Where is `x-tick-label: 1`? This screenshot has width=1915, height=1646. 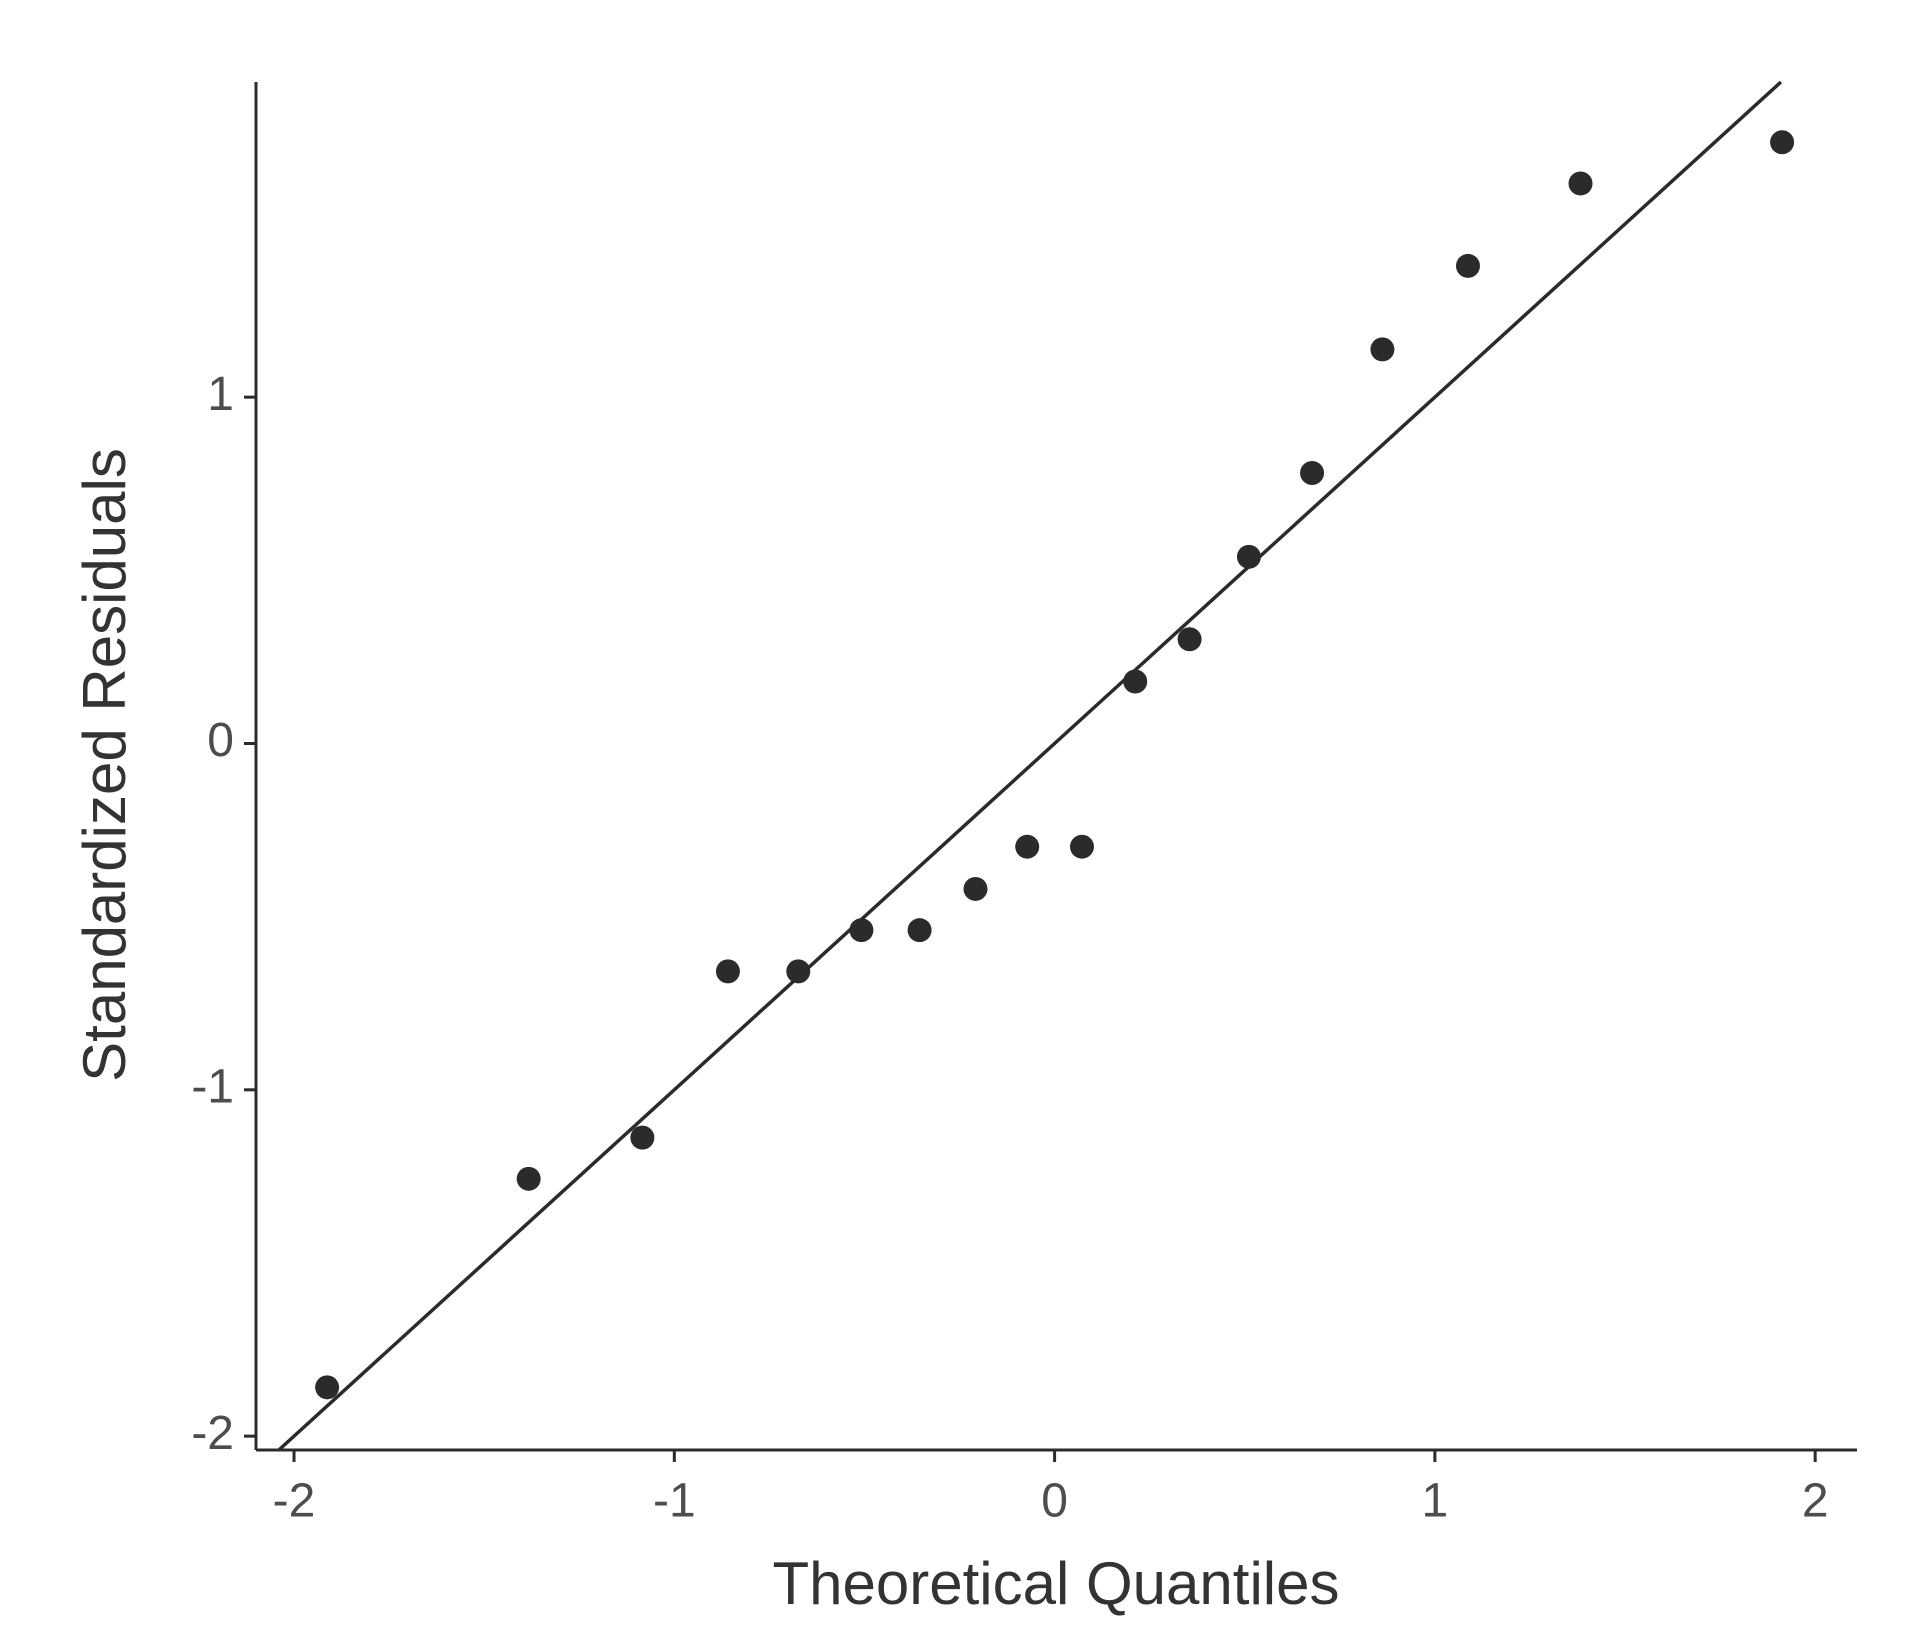 x-tick-label: 1 is located at coordinates (1435, 1501).